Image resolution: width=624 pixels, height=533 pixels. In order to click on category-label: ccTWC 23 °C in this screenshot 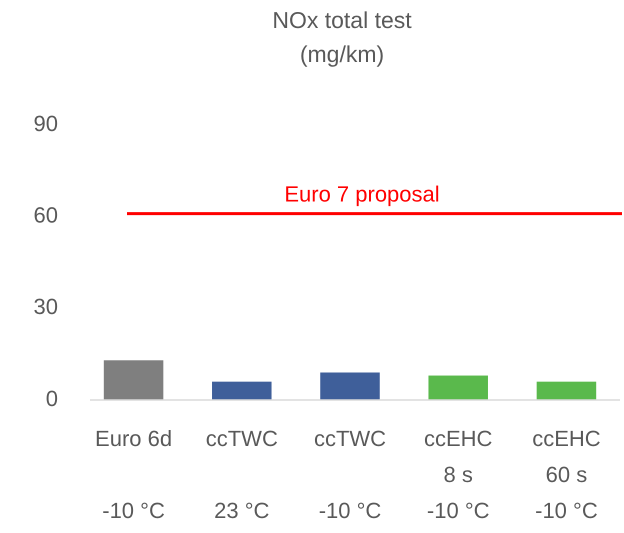, I will do `click(242, 474)`.